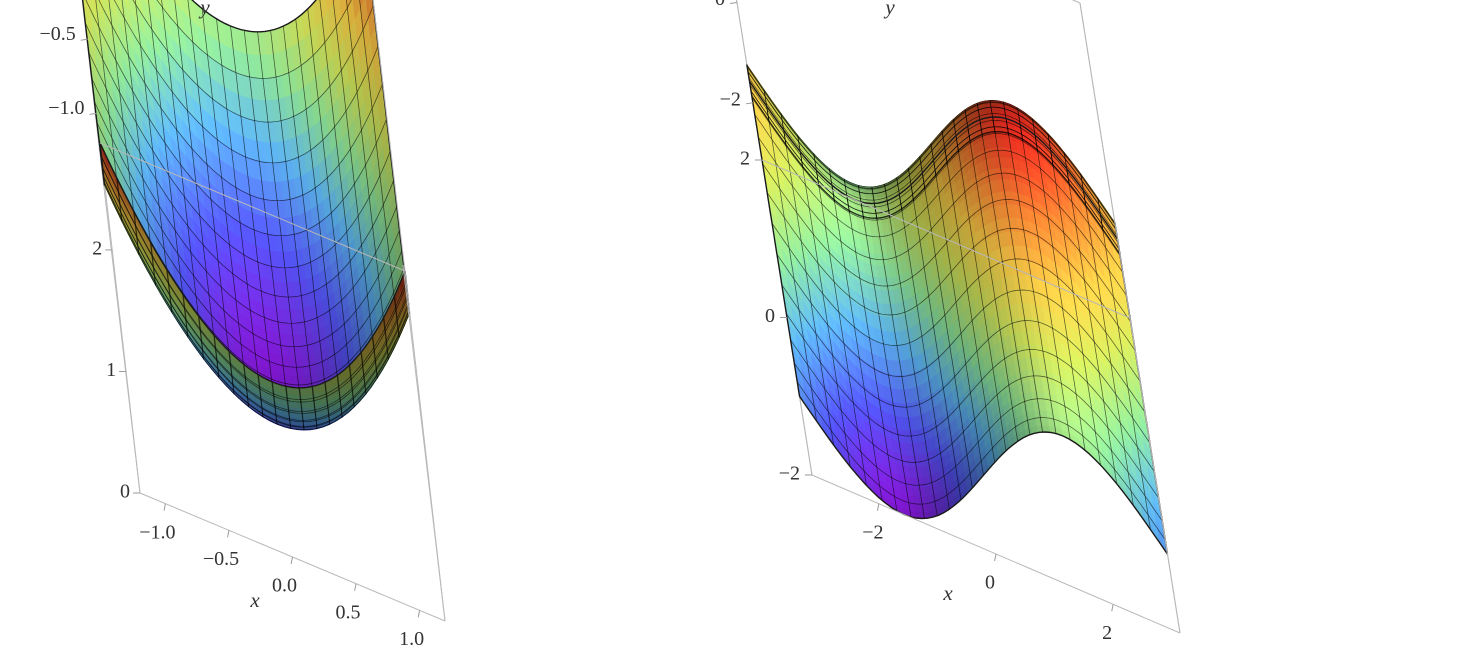  What do you see at coordinates (125, 492) in the screenshot?
I see `z-tick-label: 0` at bounding box center [125, 492].